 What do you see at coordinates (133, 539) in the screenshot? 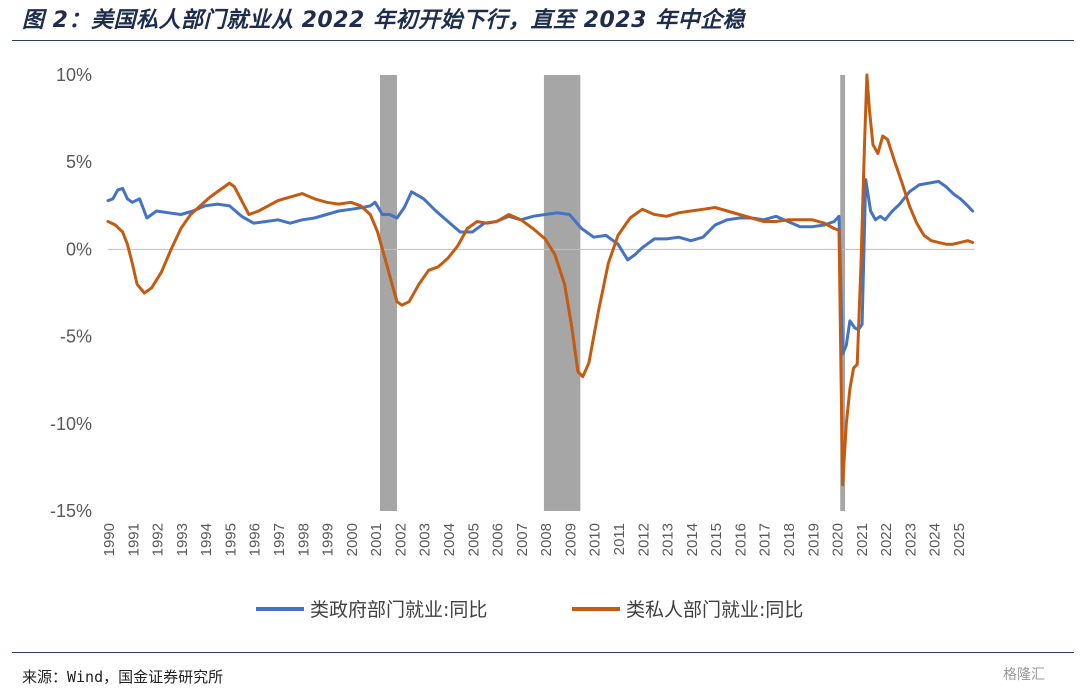
I see `x-tick-label: 1991` at bounding box center [133, 539].